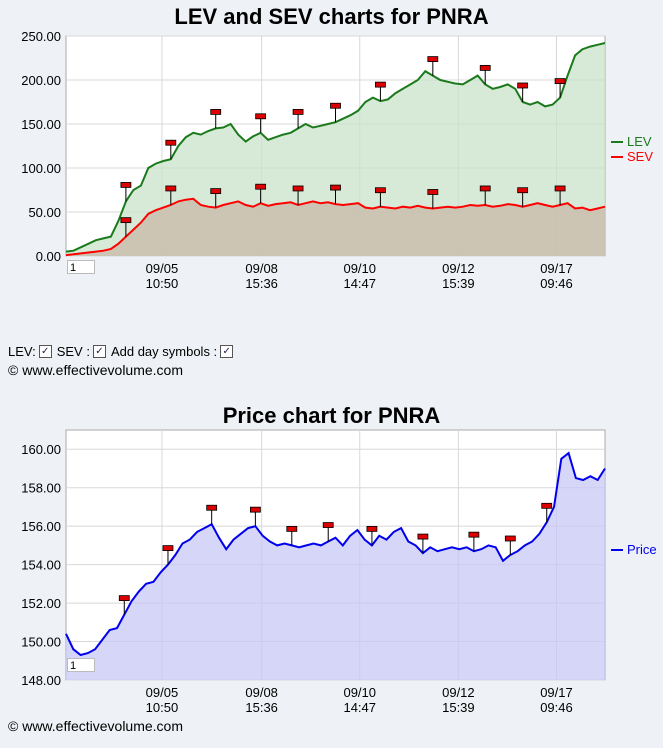 This screenshot has height=748, width=663. I want to click on y-tick-label: 200.00, so click(41, 80).